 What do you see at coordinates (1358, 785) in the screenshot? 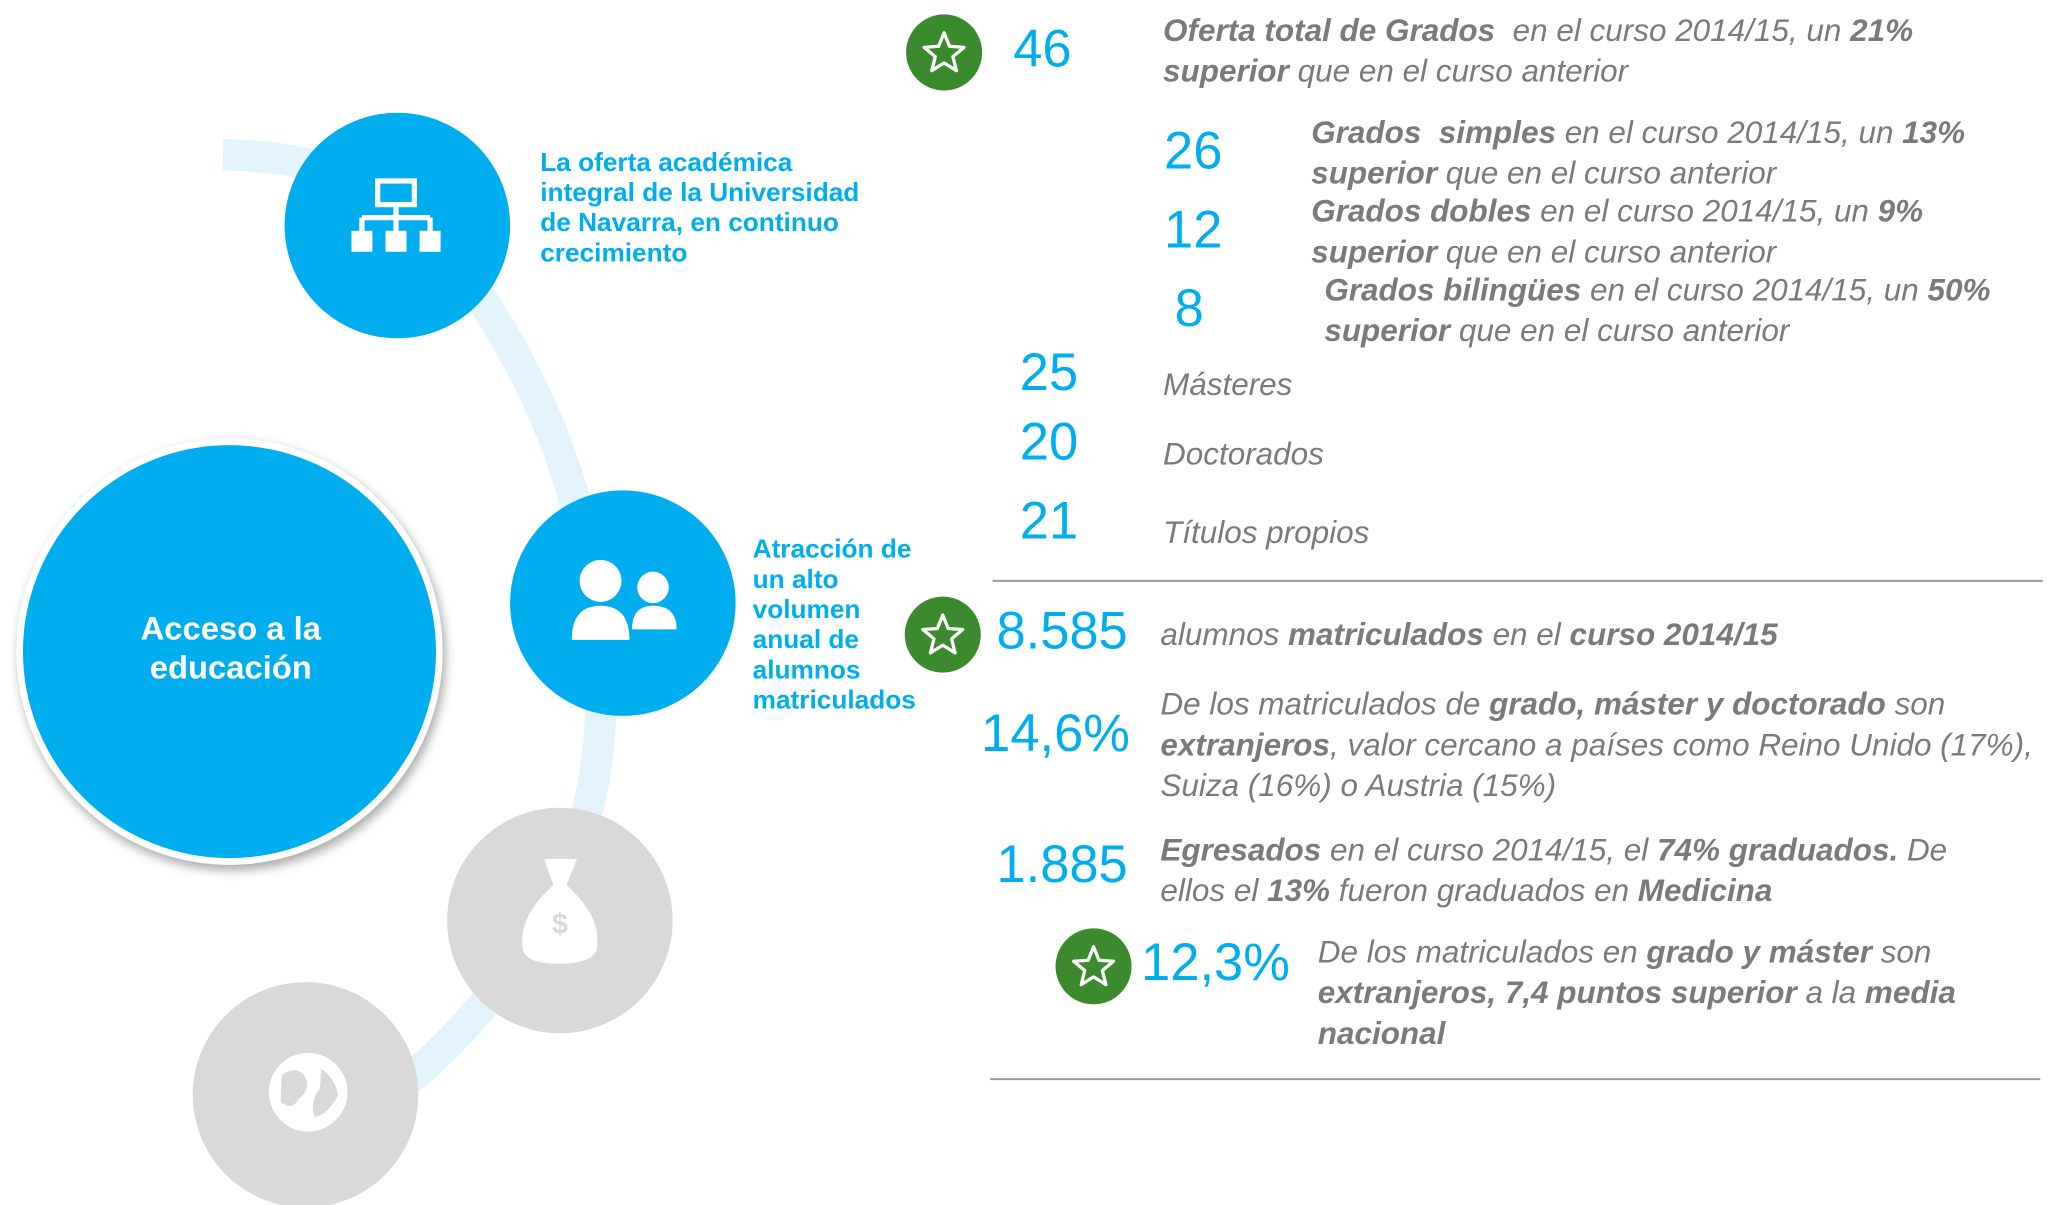
I see `stat-description: Suiza (16%) o Austria (15%)` at bounding box center [1358, 785].